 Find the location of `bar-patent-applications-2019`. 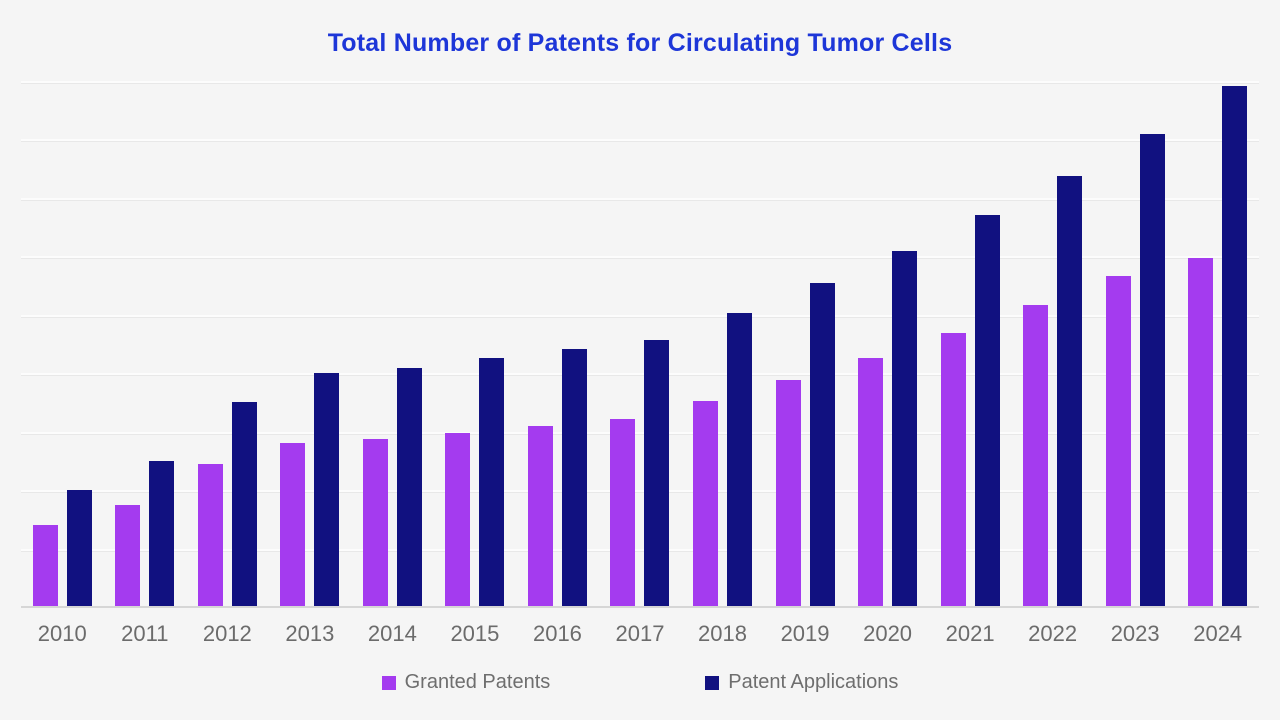

bar-patent-applications-2019 is located at coordinates (822, 445).